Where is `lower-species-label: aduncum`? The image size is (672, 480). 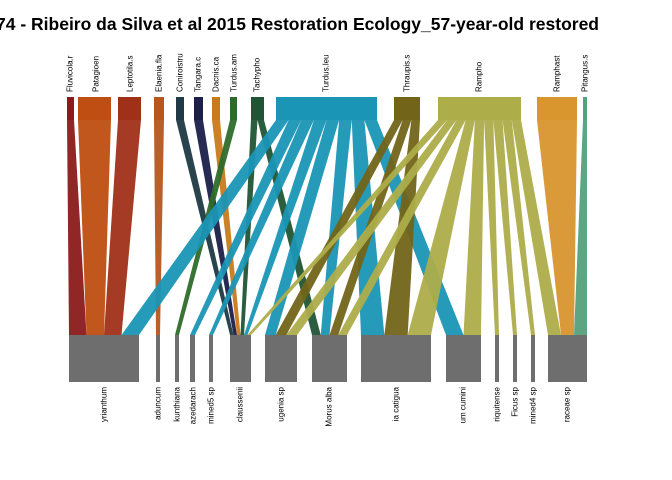 lower-species-label: aduncum is located at coordinates (158, 403).